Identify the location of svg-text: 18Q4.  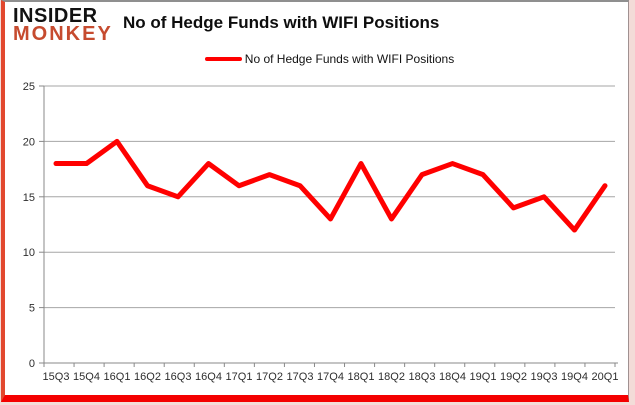
(452, 377).